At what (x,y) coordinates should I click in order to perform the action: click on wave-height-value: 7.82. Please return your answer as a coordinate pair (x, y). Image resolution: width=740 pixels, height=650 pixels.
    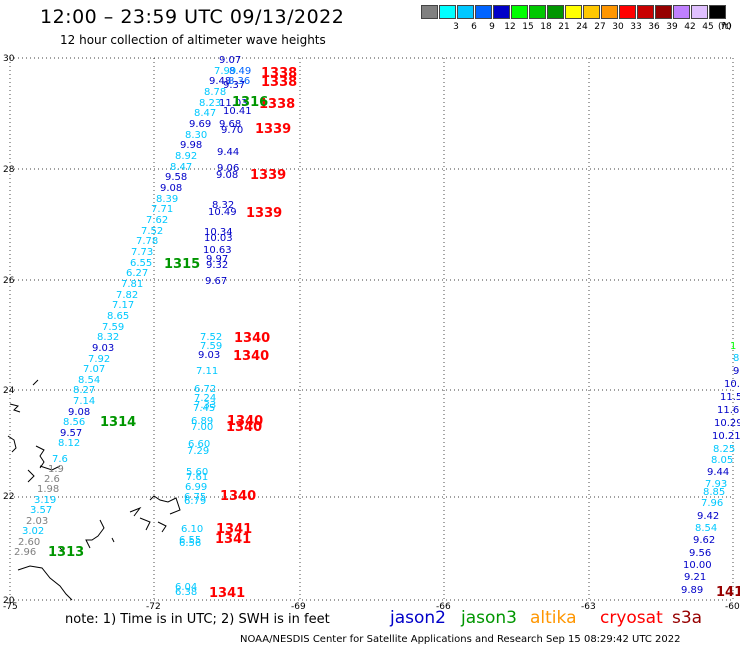
    Looking at the image, I should click on (127, 295).